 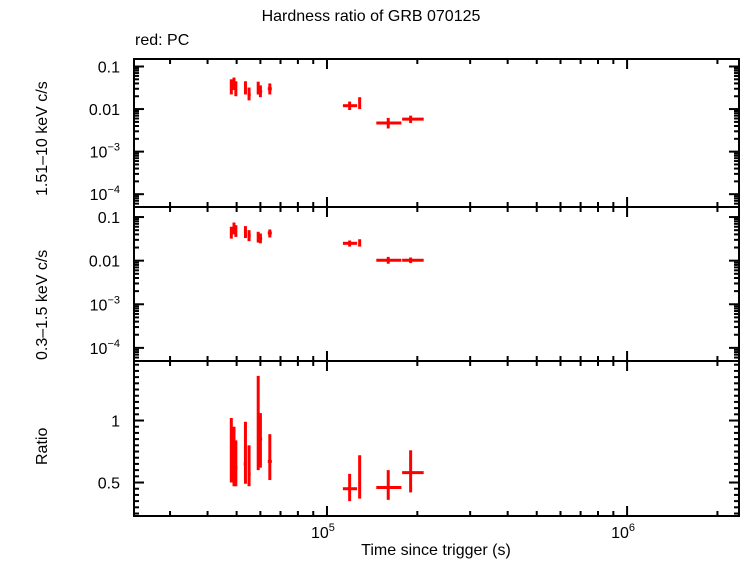 I want to click on legend-note: red: PC, so click(x=162, y=40).